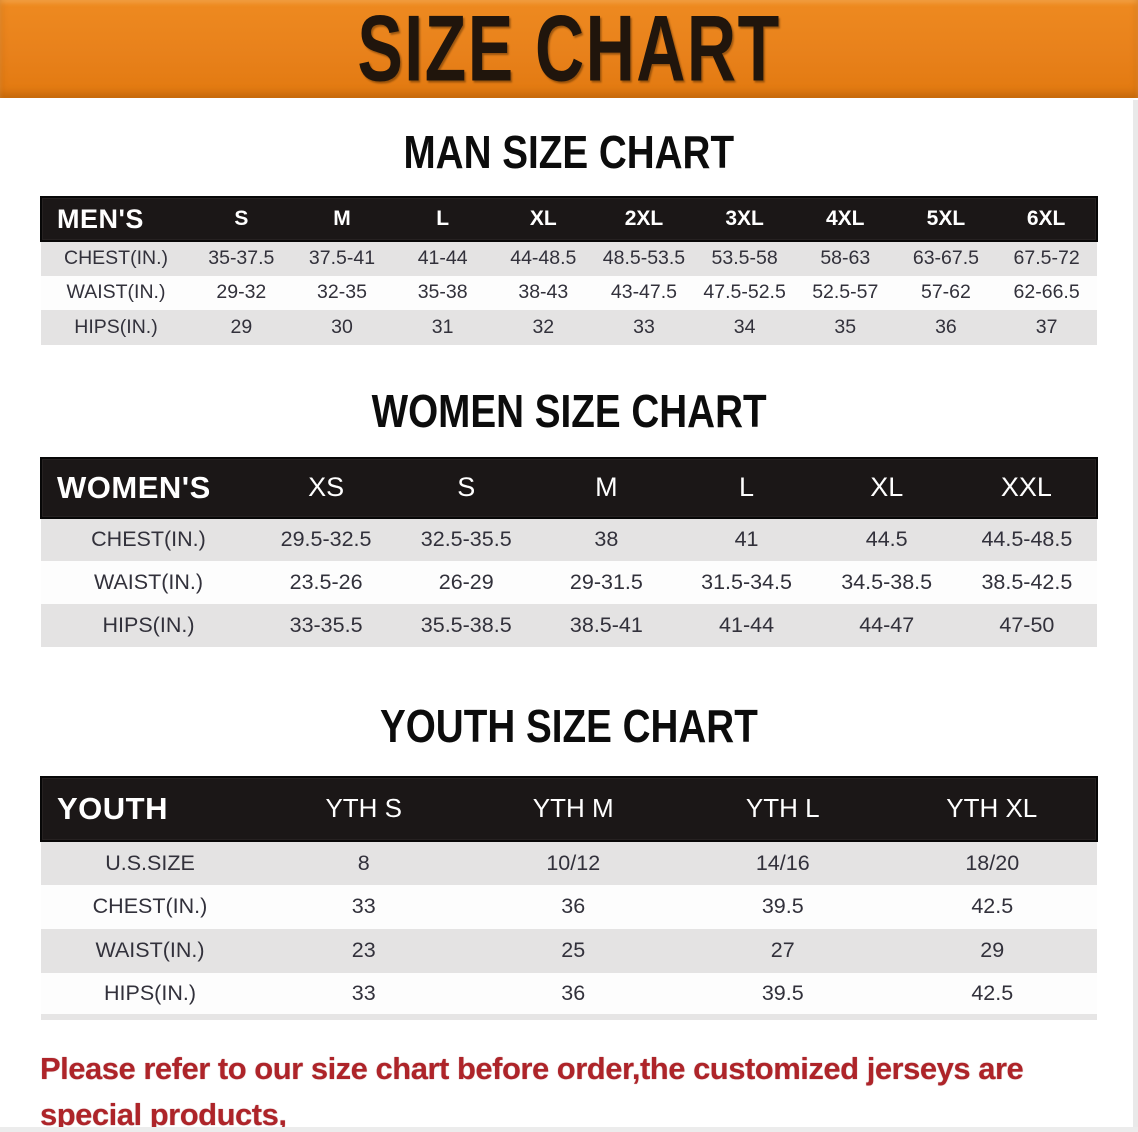  I want to click on size-value-cell: 34, so click(744, 326).